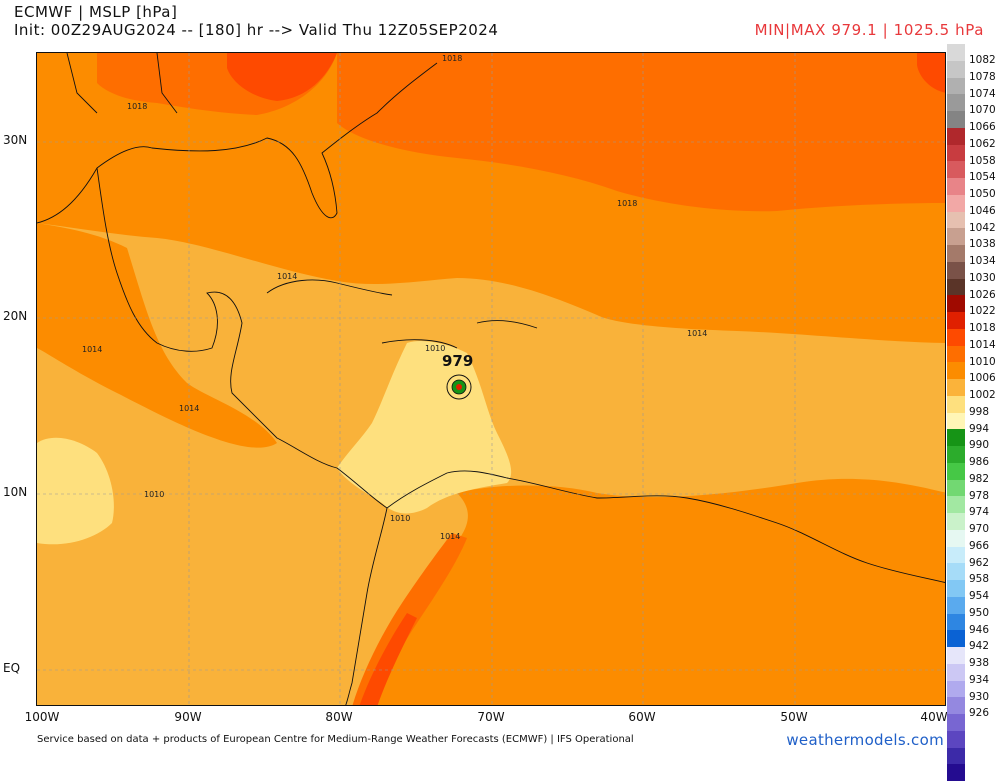 Image resolution: width=1000 pixels, height=781 pixels. Describe the element at coordinates (982, 194) in the screenshot. I see `colorbar-label: 1050` at that location.